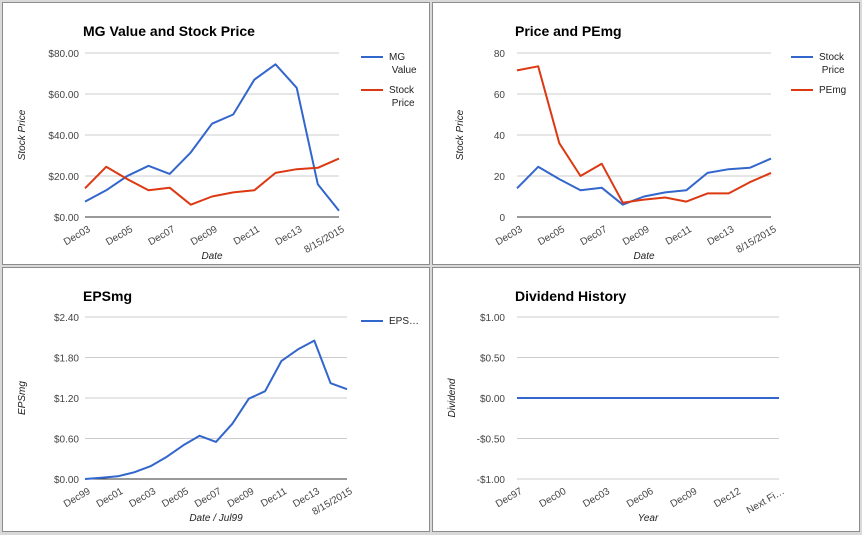 The height and width of the screenshot is (535, 862). I want to click on dividend-history-x-tick-label: Dec12, so click(727, 498).